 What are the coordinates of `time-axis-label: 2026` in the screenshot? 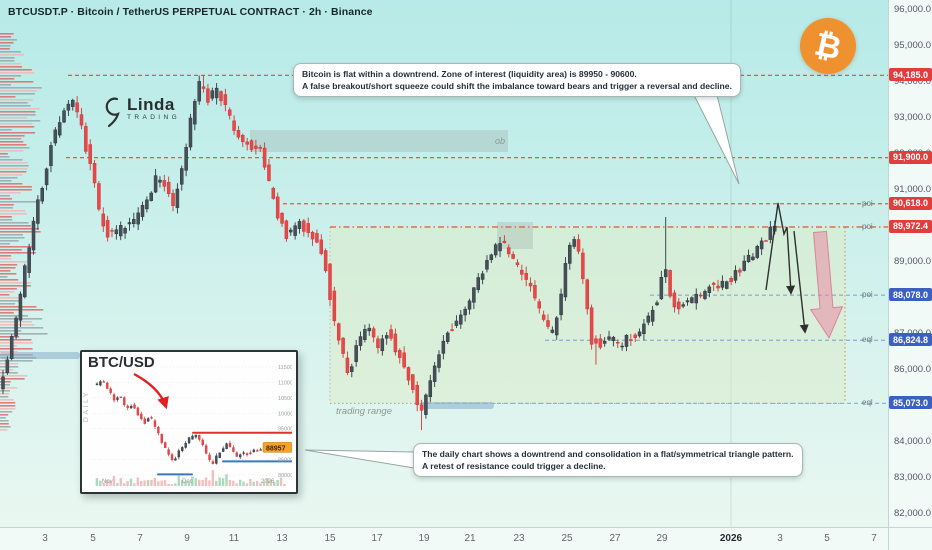 It's located at (731, 538).